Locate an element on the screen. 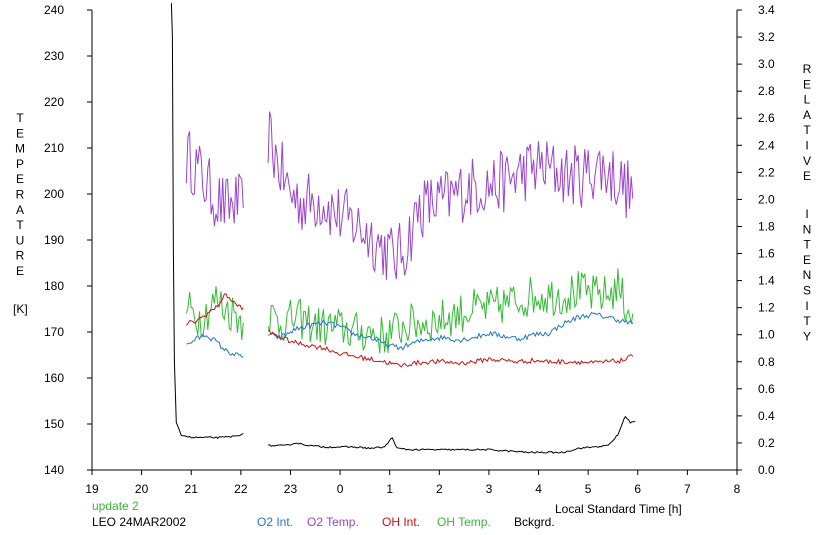 The width and height of the screenshot is (828, 535). right-tick-label: 1.4 is located at coordinates (766, 281).